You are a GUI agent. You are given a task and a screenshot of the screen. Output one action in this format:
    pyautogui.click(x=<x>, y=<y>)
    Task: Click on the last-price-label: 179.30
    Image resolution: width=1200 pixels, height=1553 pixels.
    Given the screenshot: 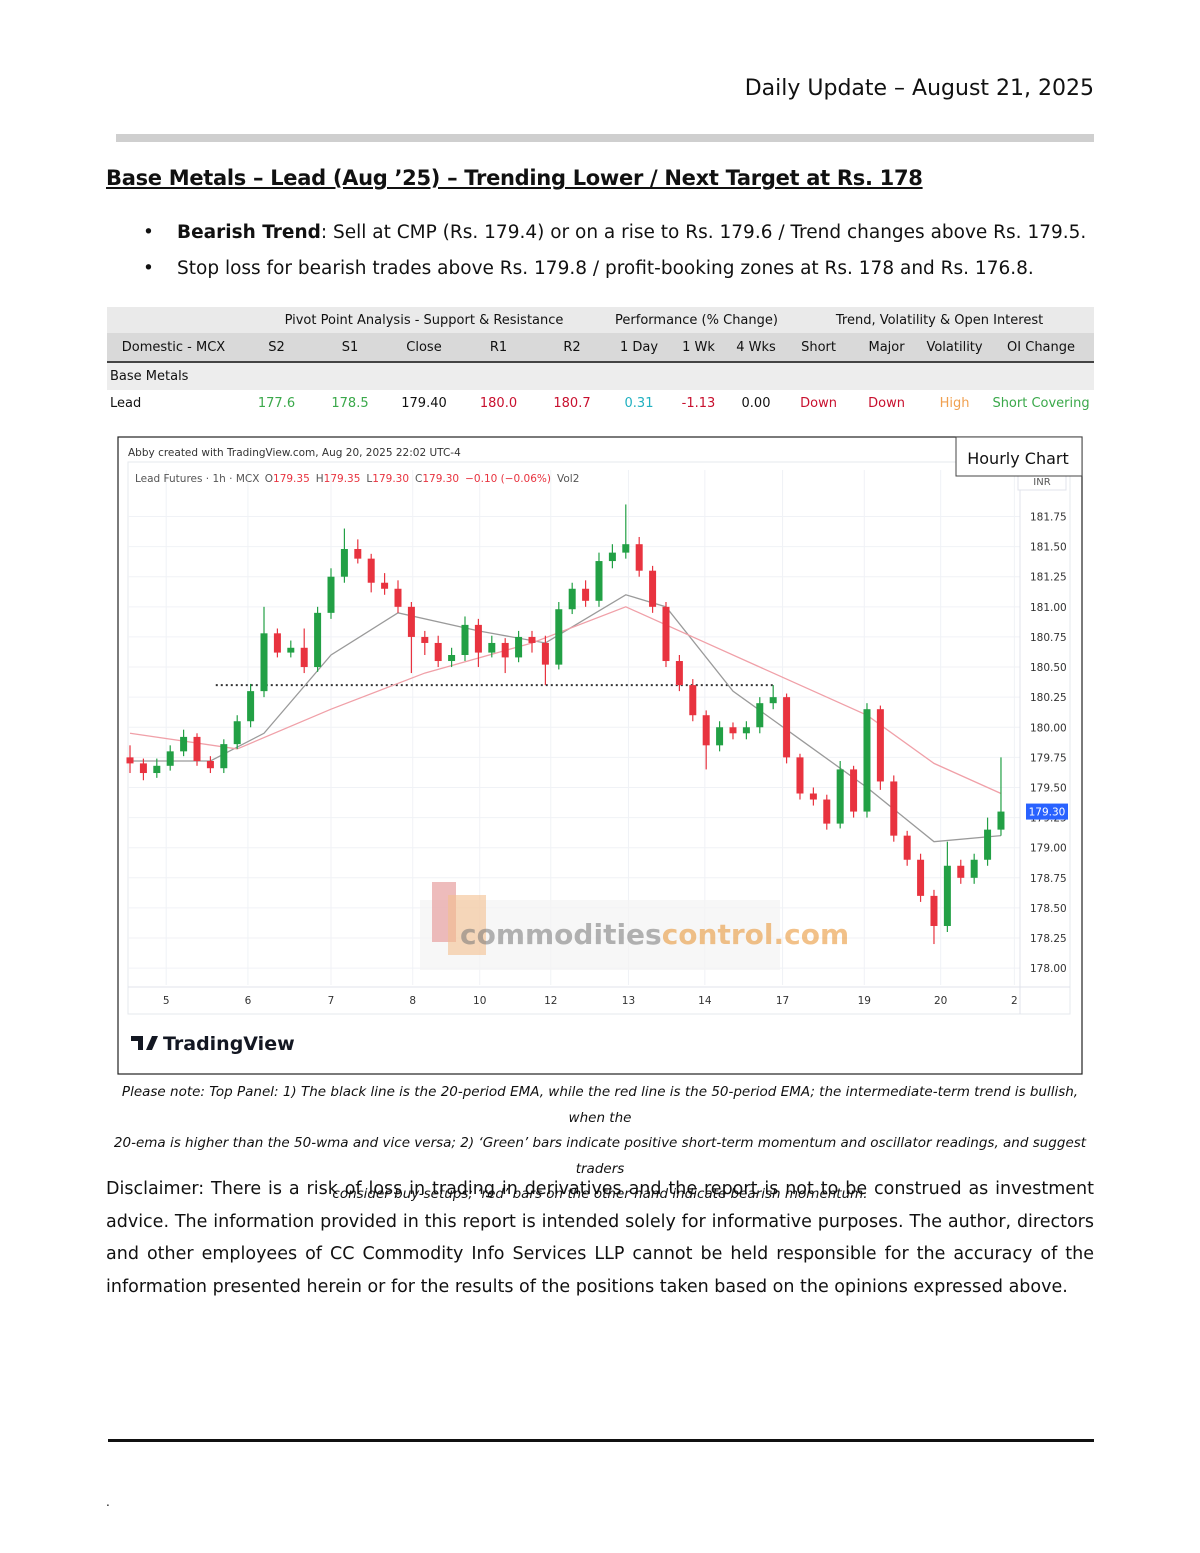 What is the action you would take?
    pyautogui.click(x=1047, y=813)
    